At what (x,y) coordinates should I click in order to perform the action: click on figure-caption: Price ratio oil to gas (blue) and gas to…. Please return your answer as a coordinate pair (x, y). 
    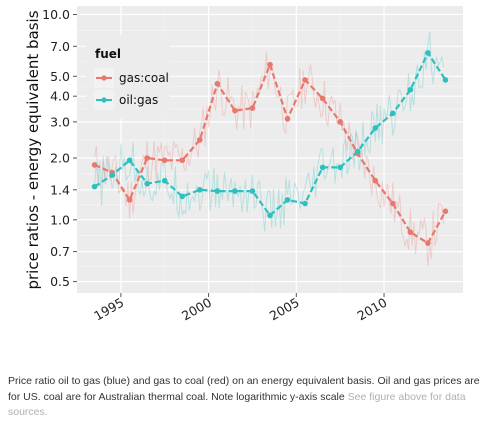
    Looking at the image, I should click on (244, 397).